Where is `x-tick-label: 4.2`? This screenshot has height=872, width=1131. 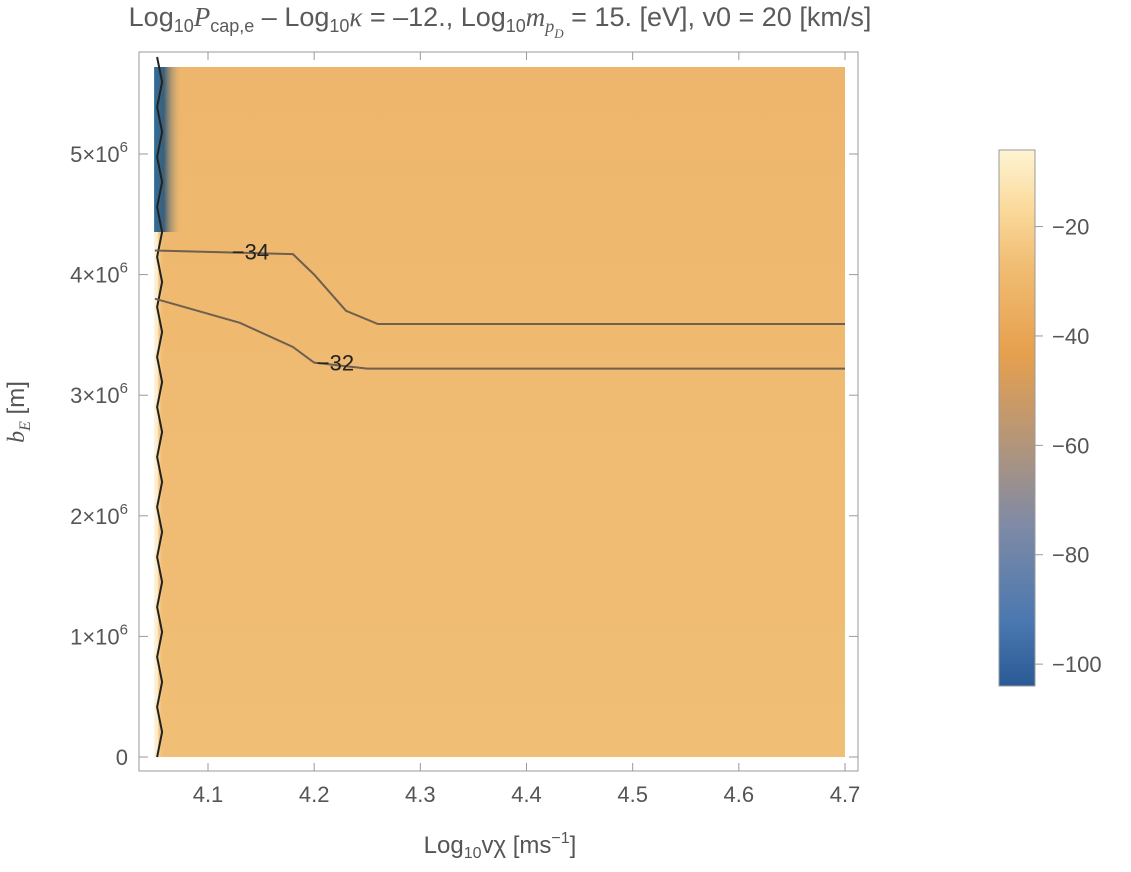 x-tick-label: 4.2 is located at coordinates (314, 794).